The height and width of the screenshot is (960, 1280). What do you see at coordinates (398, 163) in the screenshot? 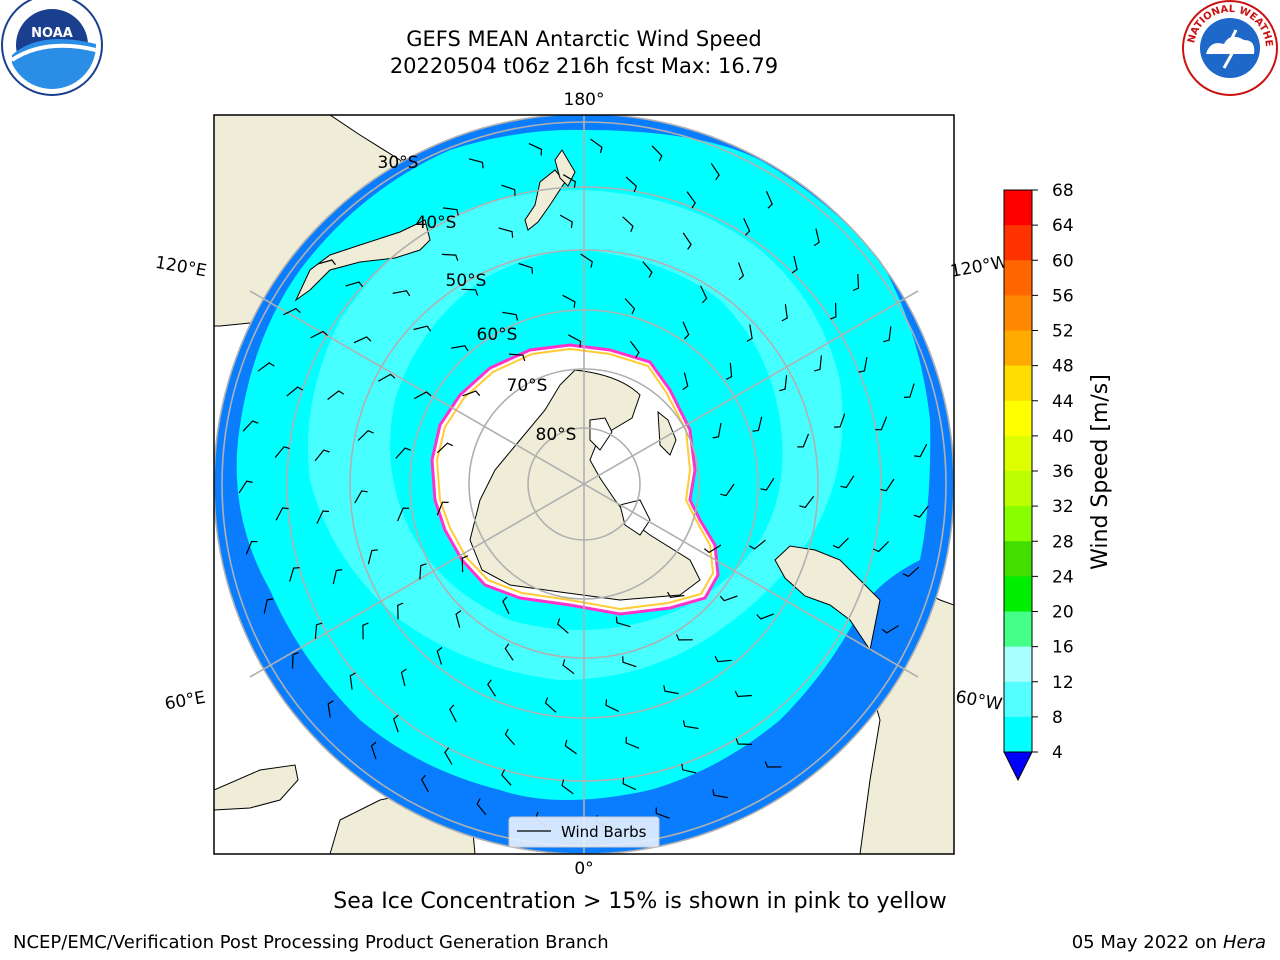
I see `lat-label-30s: 30°S` at bounding box center [398, 163].